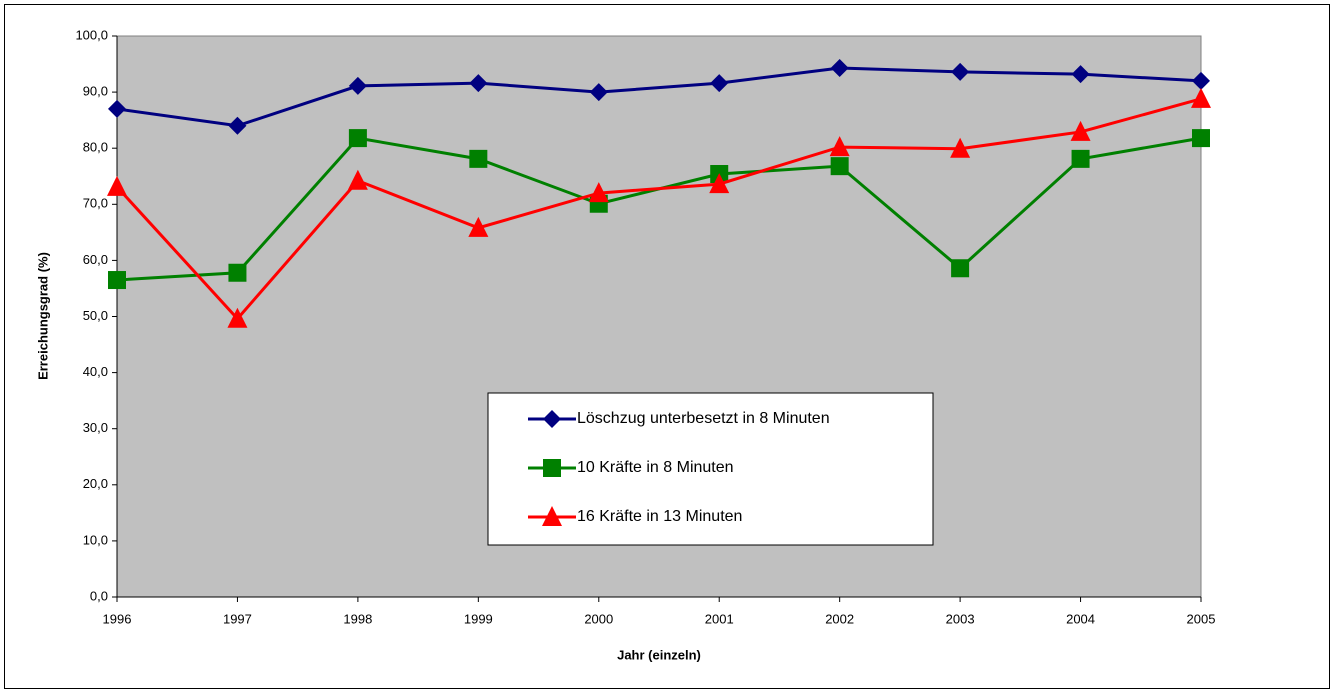 The width and height of the screenshot is (1334, 693). Describe the element at coordinates (95, 371) in the screenshot. I see `y-tick-label: 40,0` at that location.